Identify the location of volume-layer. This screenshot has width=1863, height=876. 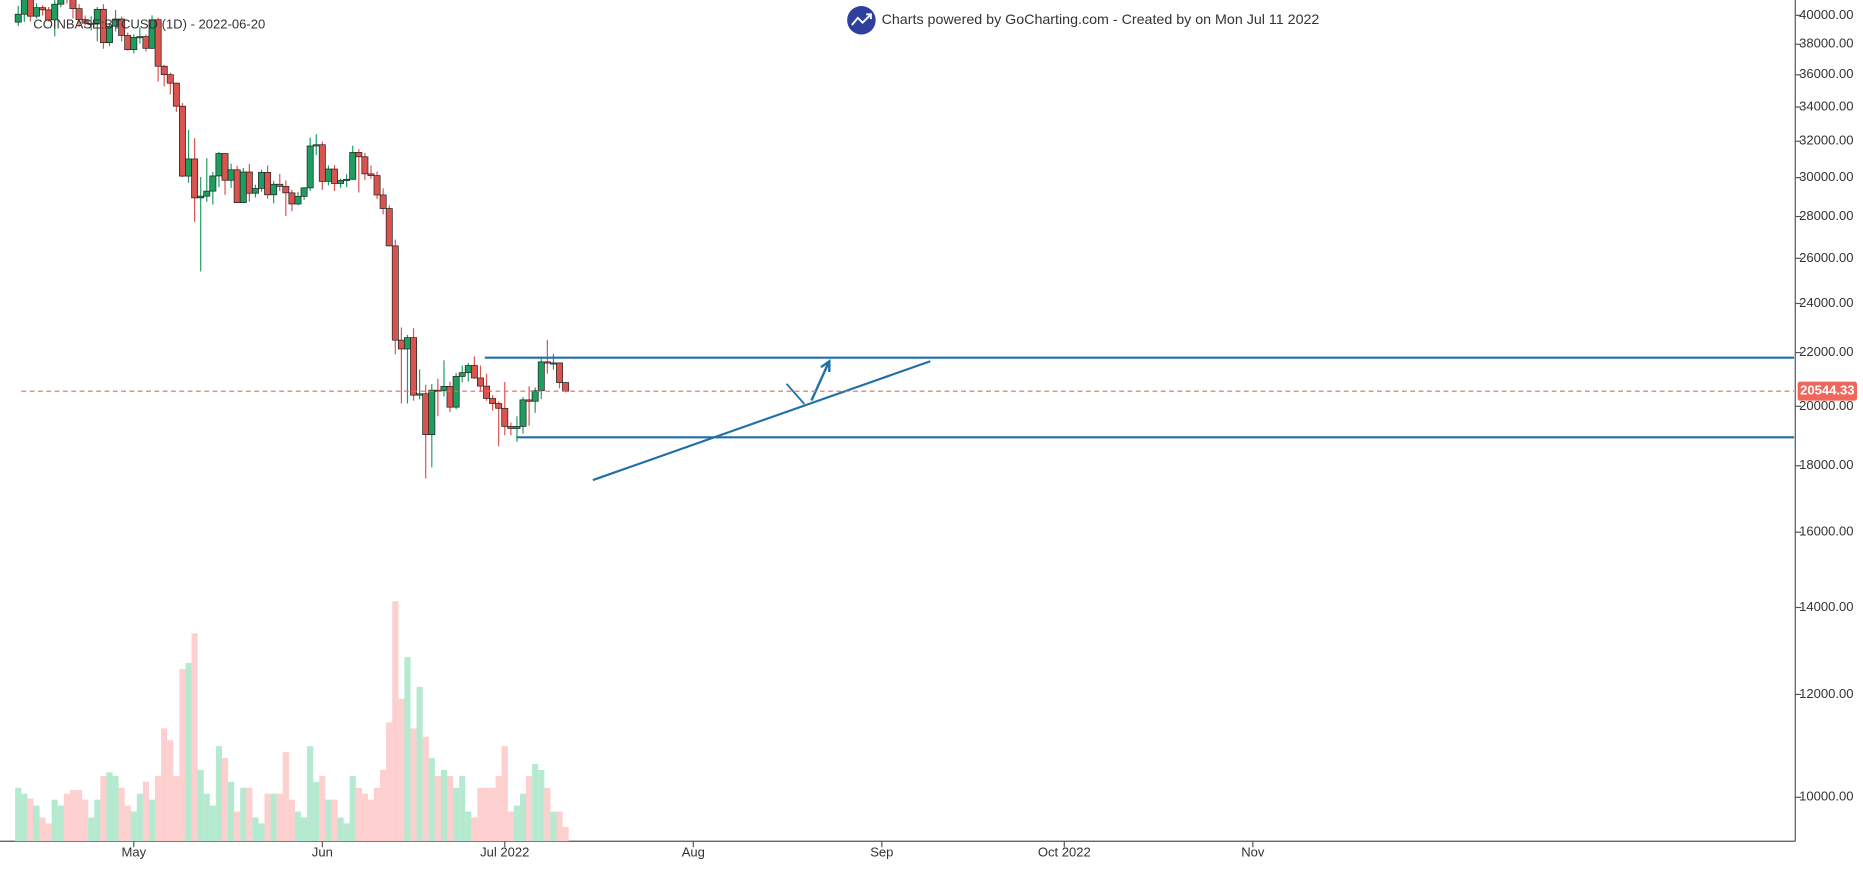
(292, 721).